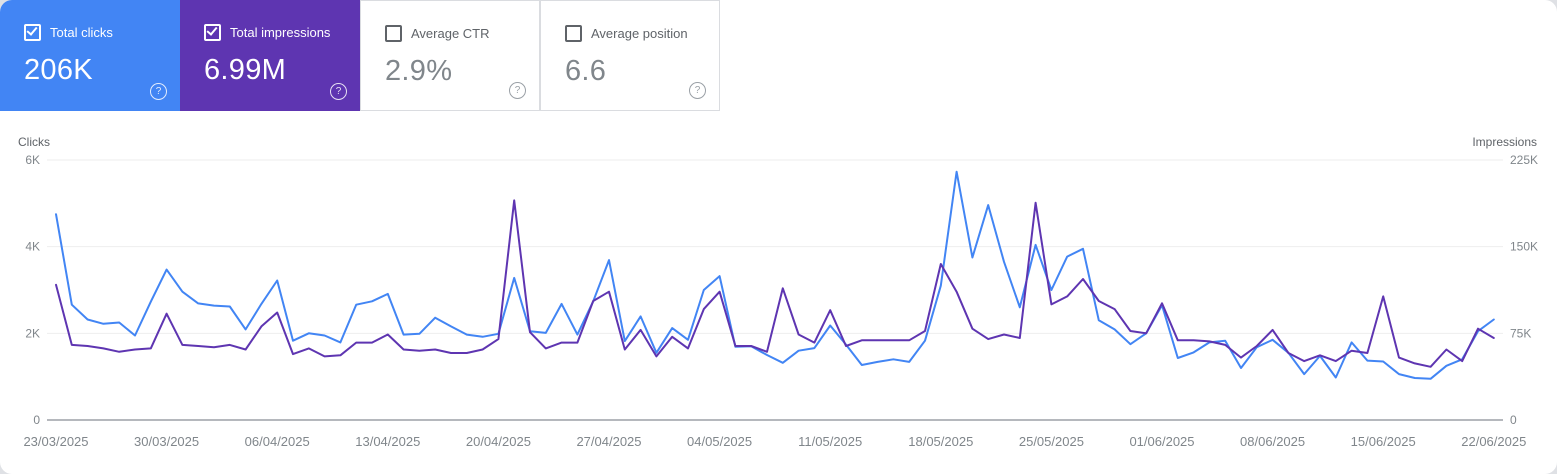  Describe the element at coordinates (1513, 420) in the screenshot. I see `right-axis-tick-label: 0` at that location.